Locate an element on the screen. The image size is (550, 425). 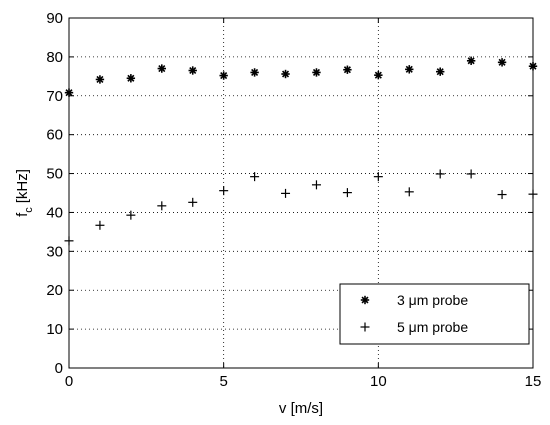
legend: 3 μm probe 5 μm probe is located at coordinates (434, 314).